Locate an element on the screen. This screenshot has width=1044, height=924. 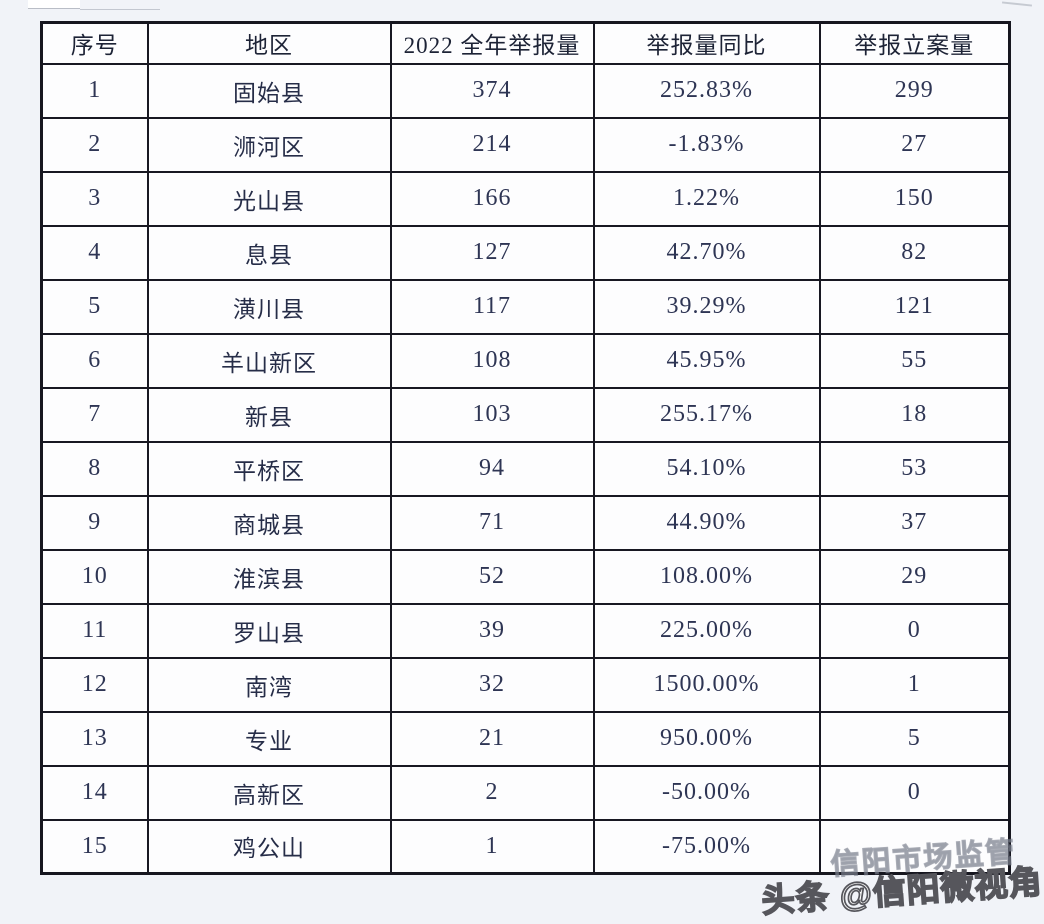
cell-total-reports: 94 is located at coordinates (492, 468).